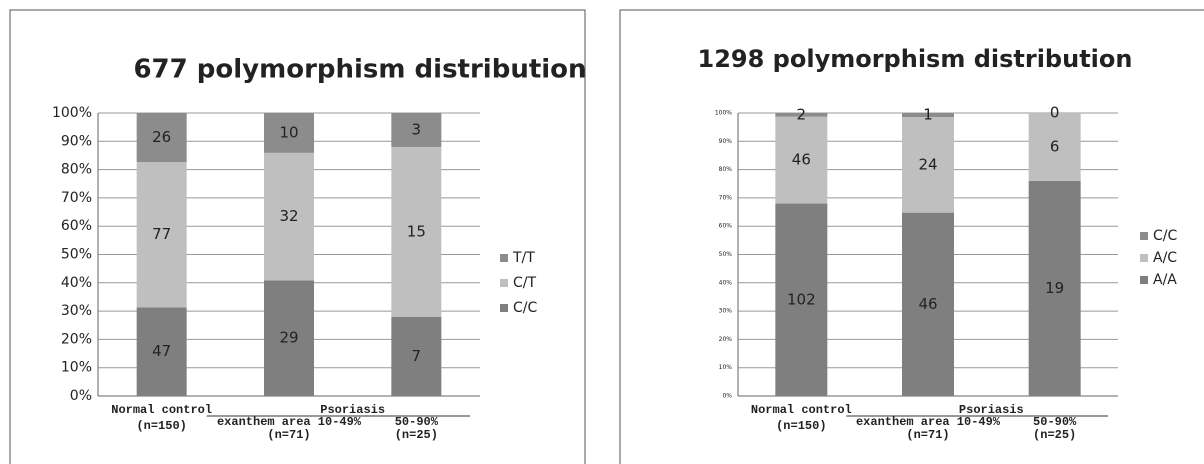 The height and width of the screenshot is (464, 1204). I want to click on legend-label: A/C, so click(1165, 258).